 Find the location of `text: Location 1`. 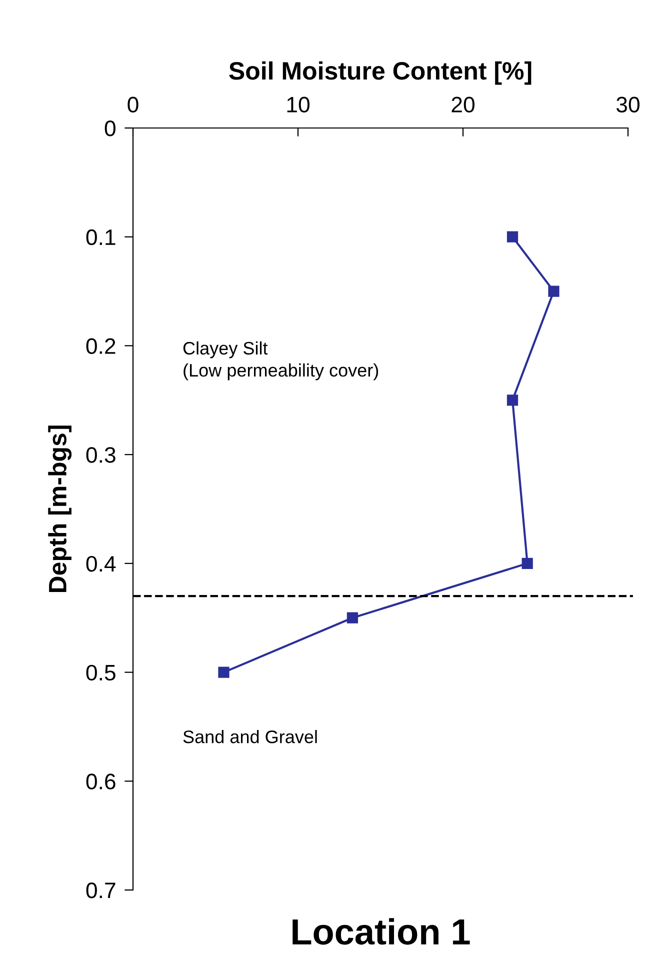

text: Location 1 is located at coordinates (381, 931).